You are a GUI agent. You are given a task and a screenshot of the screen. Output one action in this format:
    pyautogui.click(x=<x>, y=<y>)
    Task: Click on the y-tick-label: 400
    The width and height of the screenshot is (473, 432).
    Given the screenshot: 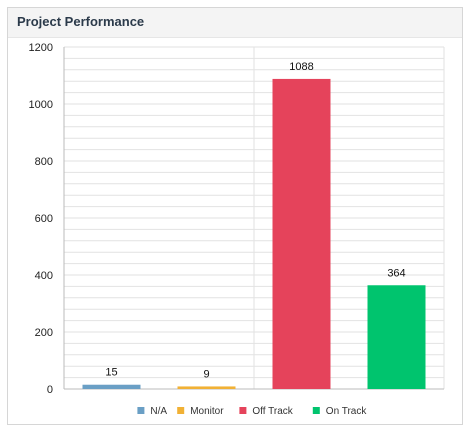 What is the action you would take?
    pyautogui.click(x=44, y=276)
    